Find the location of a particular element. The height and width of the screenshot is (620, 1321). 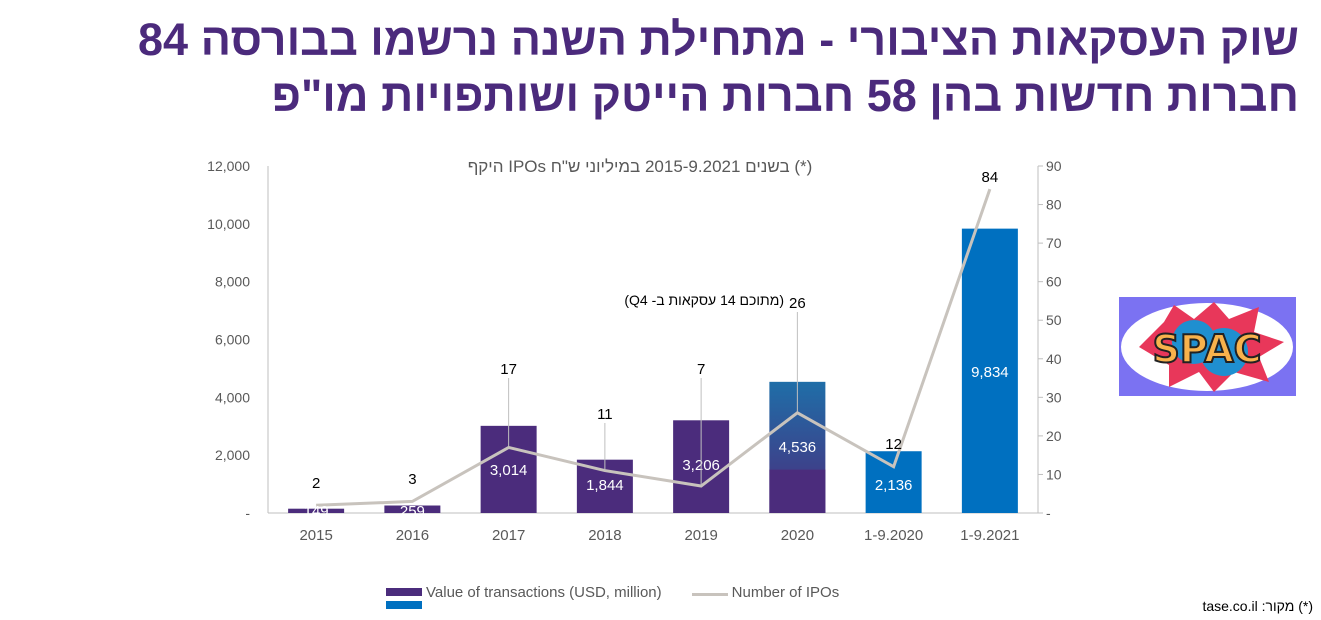

bar-value-label: 2,136 is located at coordinates (894, 485).